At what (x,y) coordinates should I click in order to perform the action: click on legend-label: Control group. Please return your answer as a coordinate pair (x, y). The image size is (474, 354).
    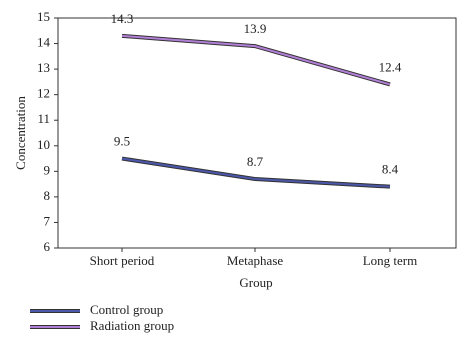
    Looking at the image, I should click on (126, 309).